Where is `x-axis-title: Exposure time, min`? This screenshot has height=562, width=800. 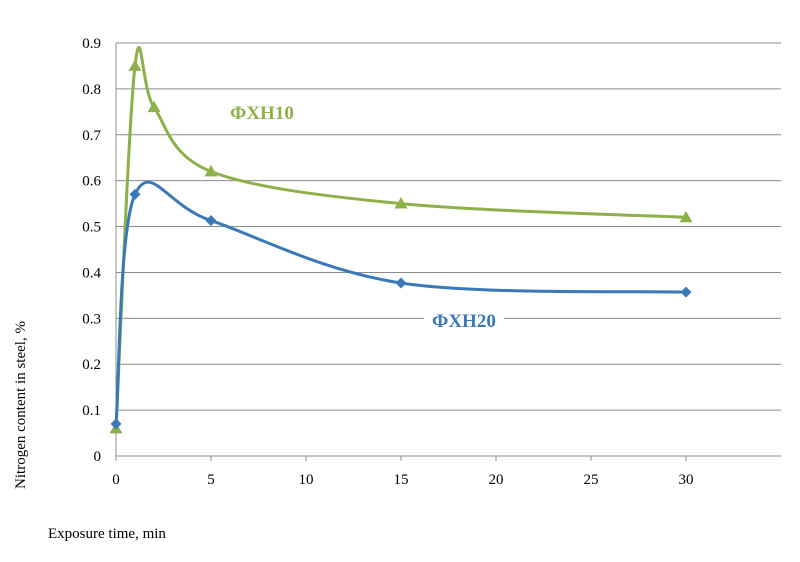 x-axis-title: Exposure time, min is located at coordinates (107, 534).